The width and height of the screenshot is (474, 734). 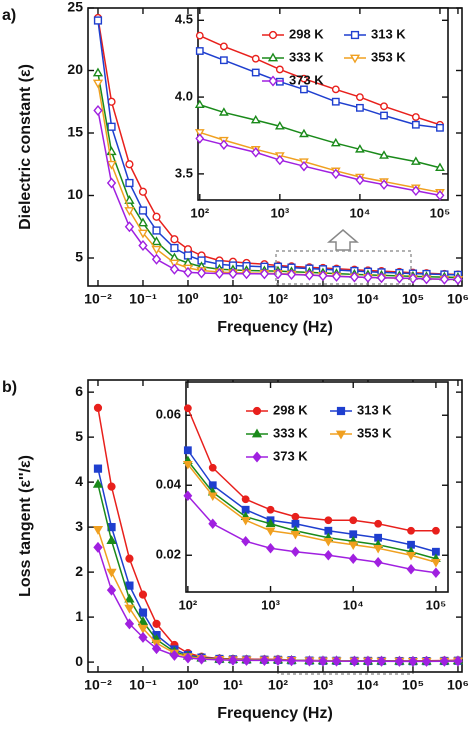 What do you see at coordinates (275, 327) in the screenshot?
I see `x-axis-title: Frequency (Hz)` at bounding box center [275, 327].